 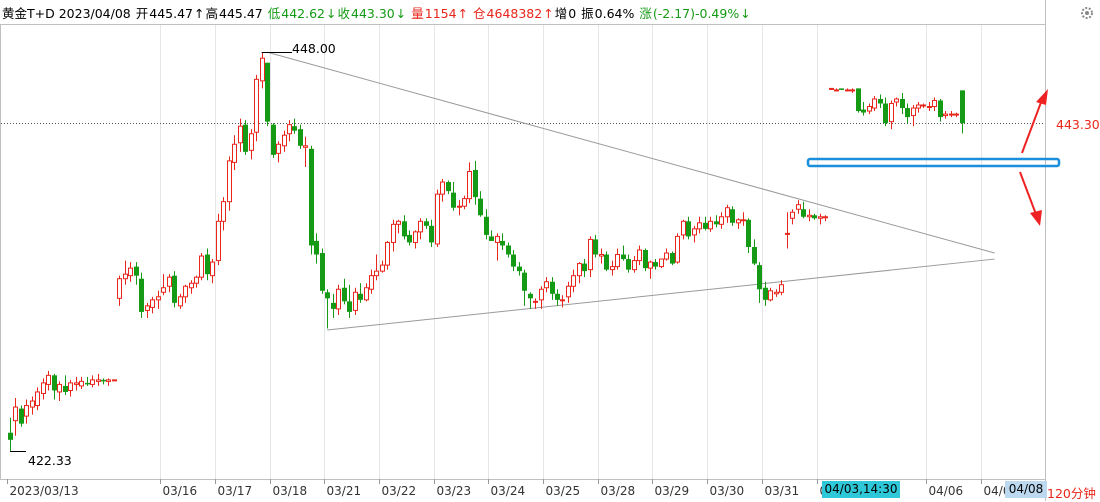 What do you see at coordinates (344, 13) in the screenshot?
I see `close-label: 收` at bounding box center [344, 13].